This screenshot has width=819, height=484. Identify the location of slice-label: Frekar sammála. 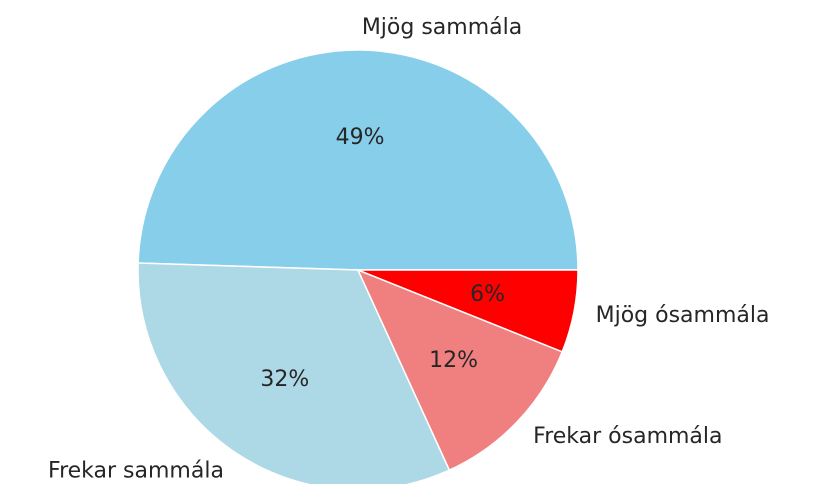
(136, 470).